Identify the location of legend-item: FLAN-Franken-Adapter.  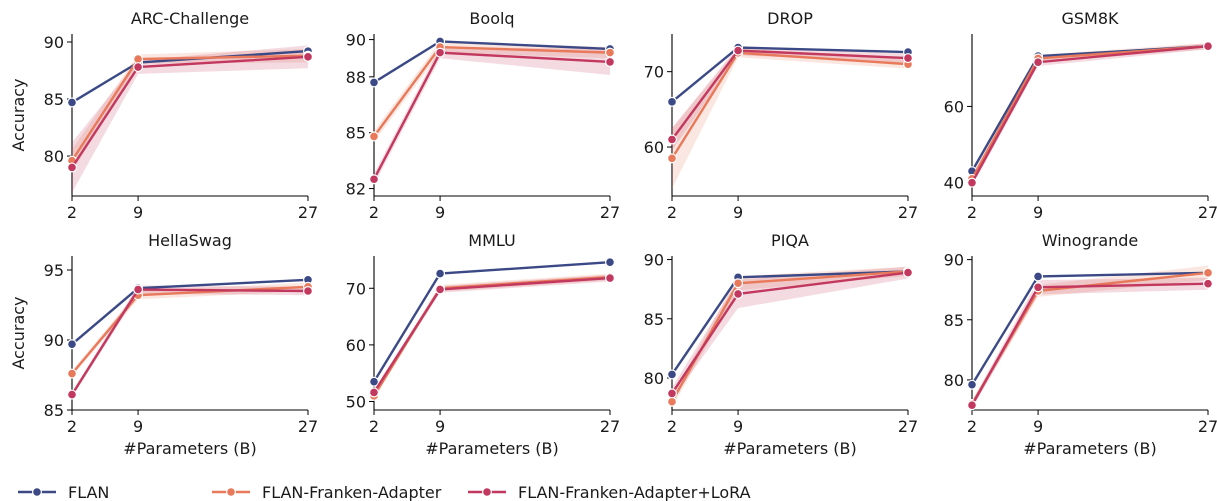
(327, 492).